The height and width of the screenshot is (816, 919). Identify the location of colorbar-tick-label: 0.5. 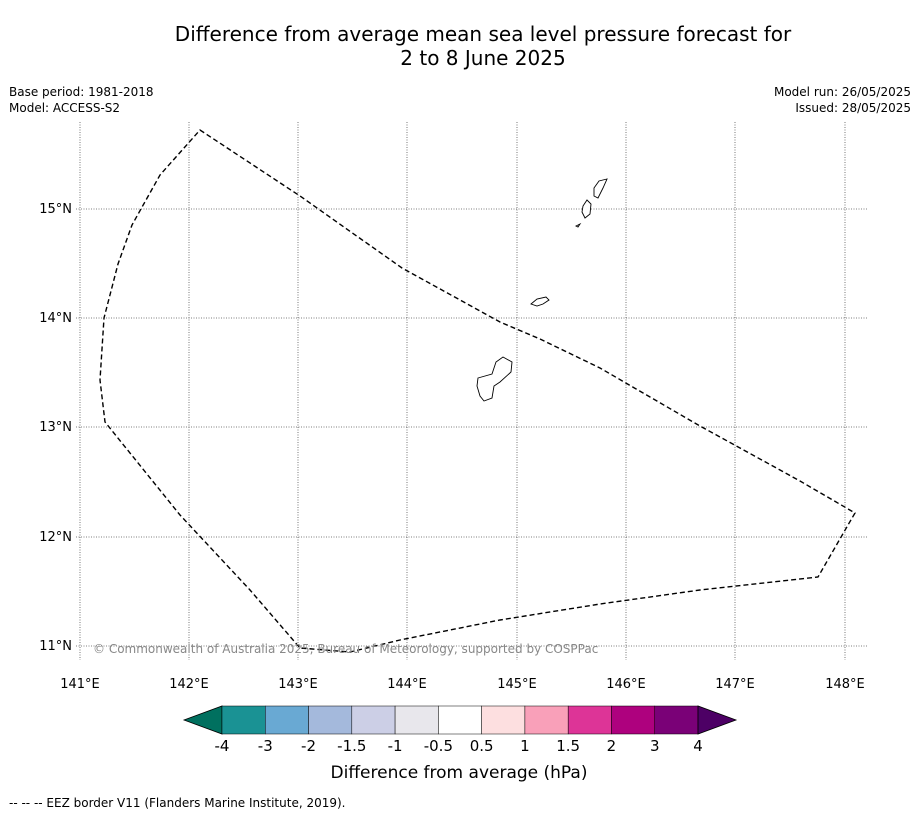
(482, 746).